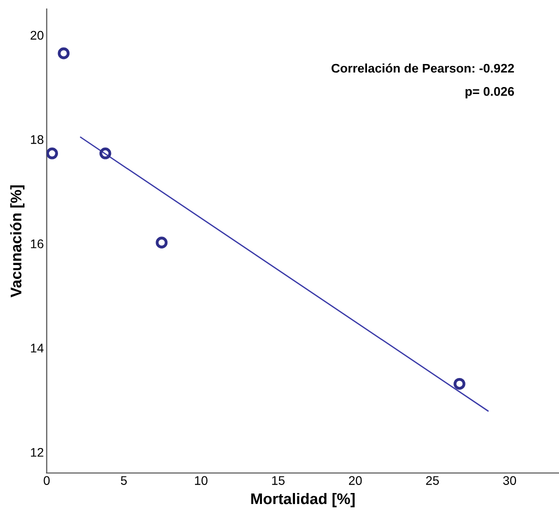 Image resolution: width=559 pixels, height=510 pixels. What do you see at coordinates (123, 480) in the screenshot?
I see `x-tick-label: 5` at bounding box center [123, 480].